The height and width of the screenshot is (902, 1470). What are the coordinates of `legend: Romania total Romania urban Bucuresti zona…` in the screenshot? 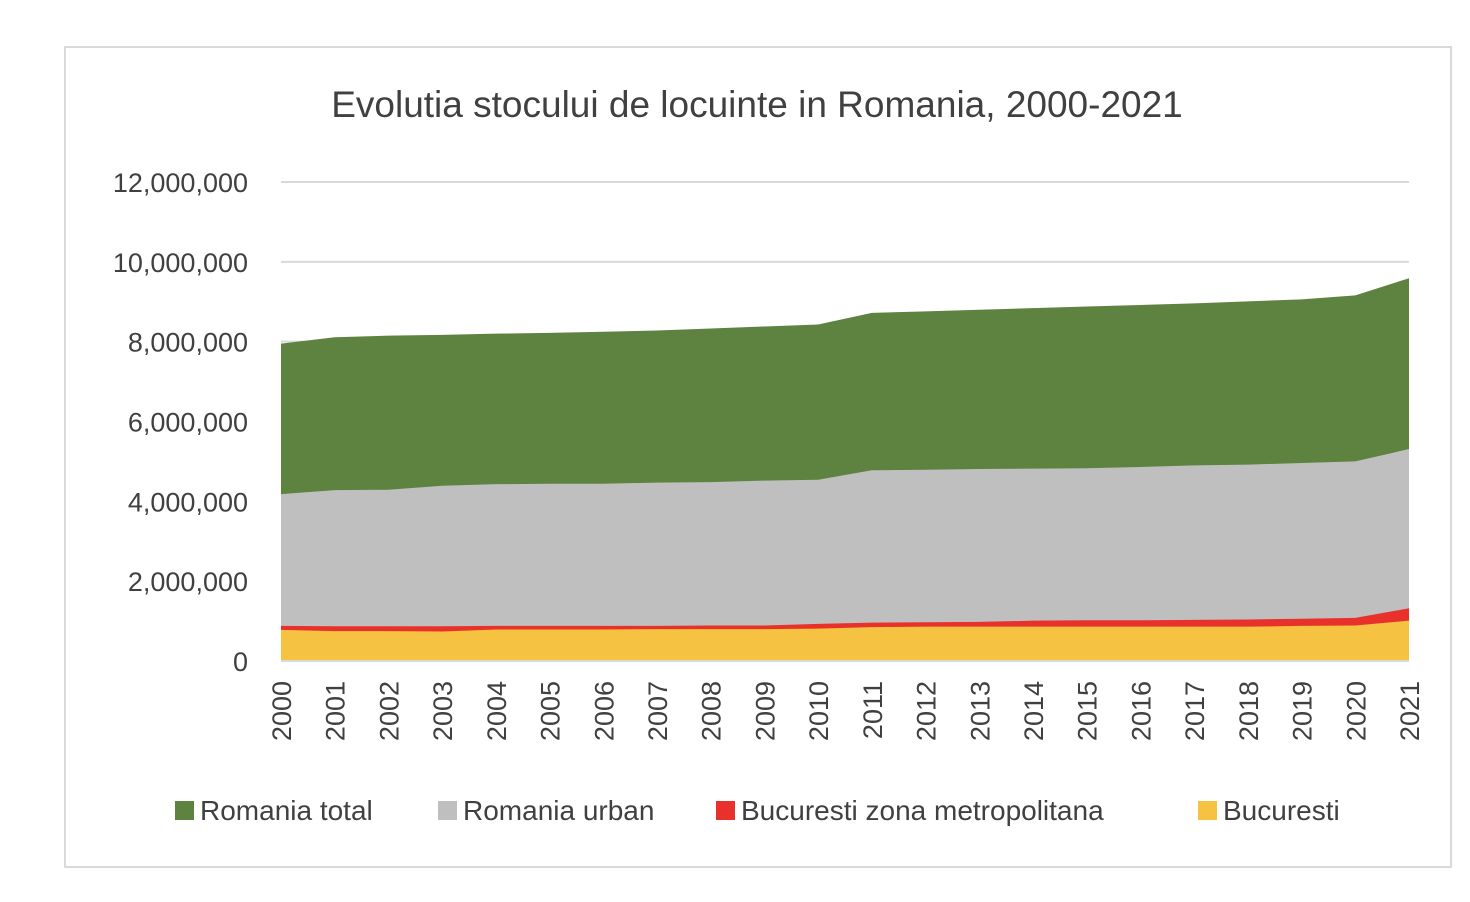 It's located at (757, 810).